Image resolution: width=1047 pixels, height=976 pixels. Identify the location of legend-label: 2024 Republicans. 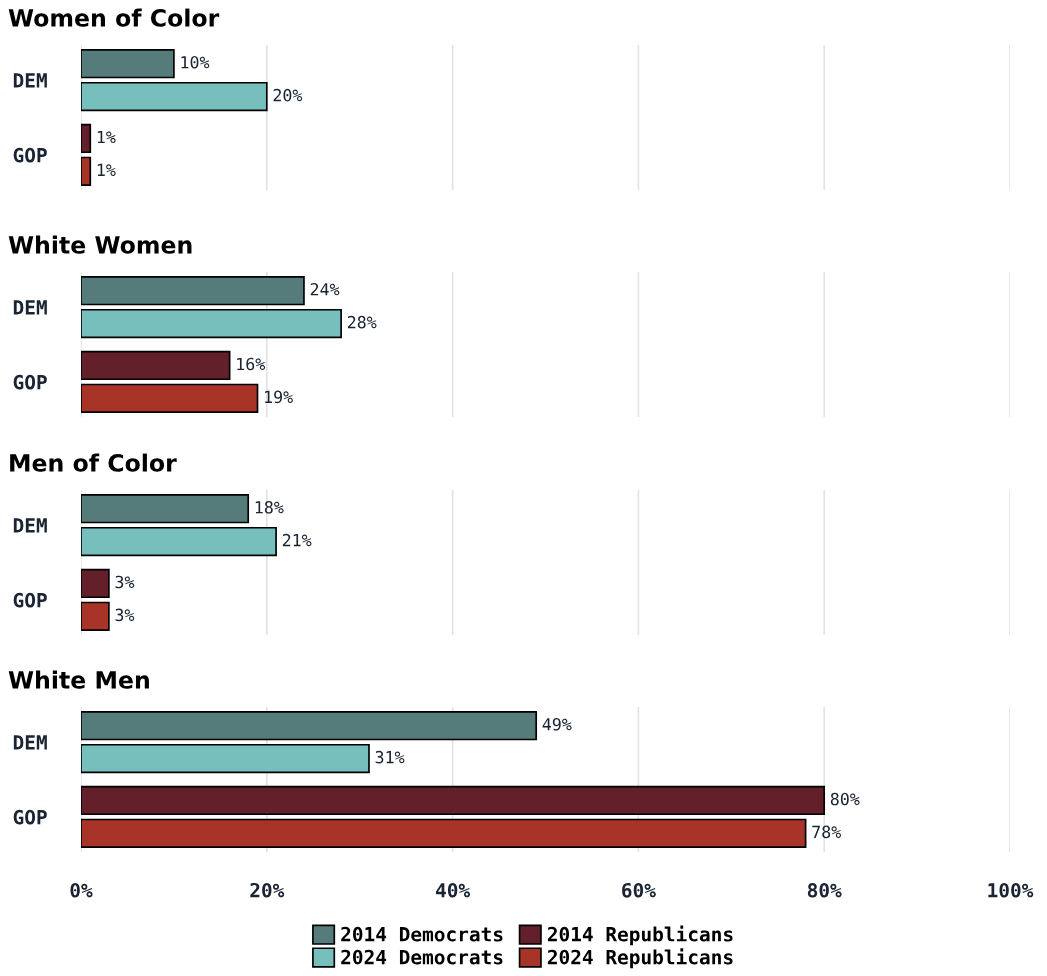
(640, 958).